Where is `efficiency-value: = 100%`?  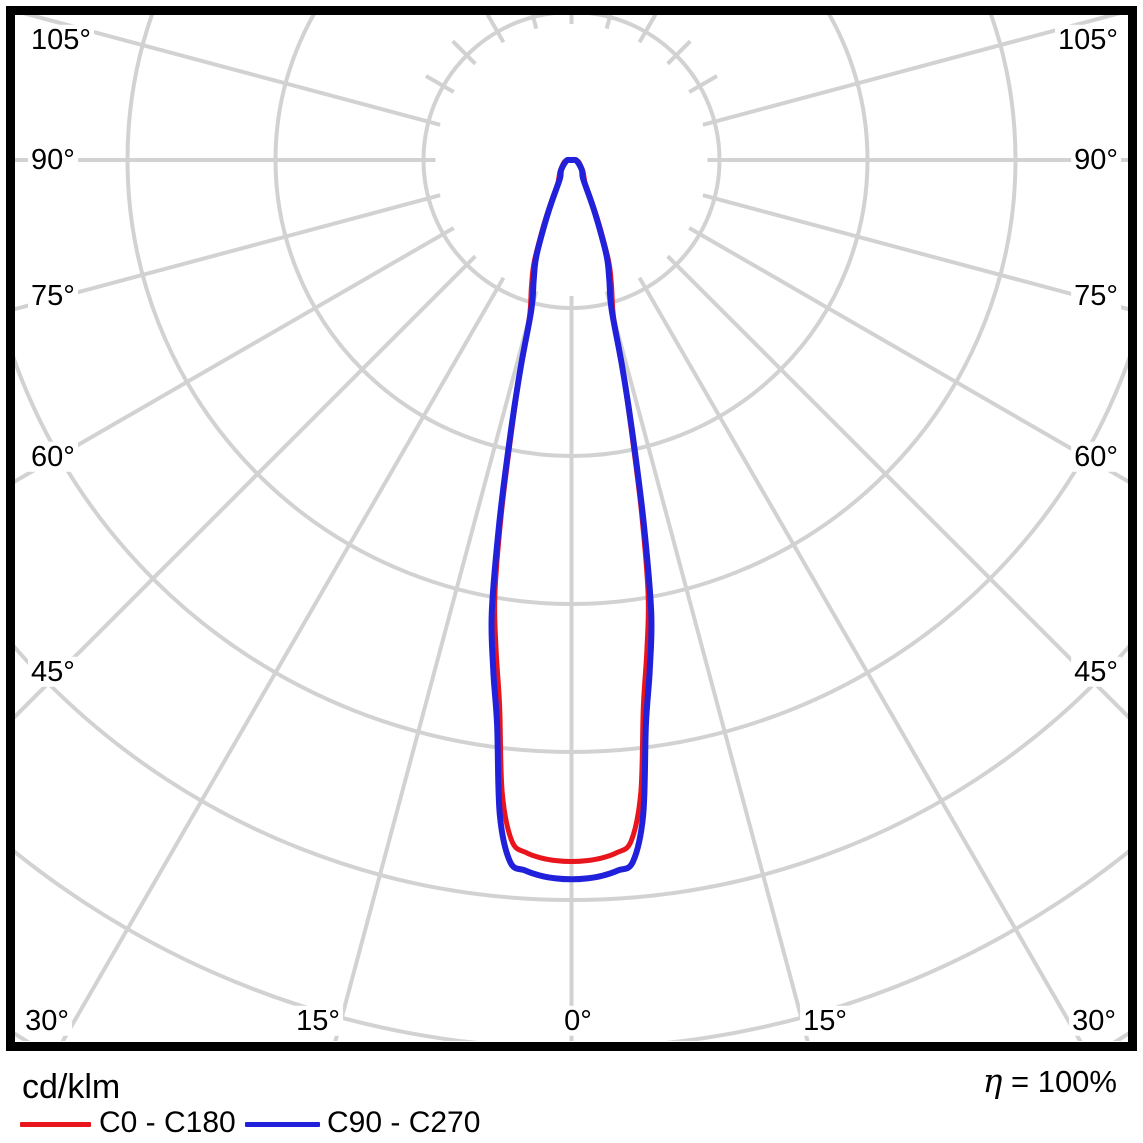 efficiency-value: = 100% is located at coordinates (1059, 1081).